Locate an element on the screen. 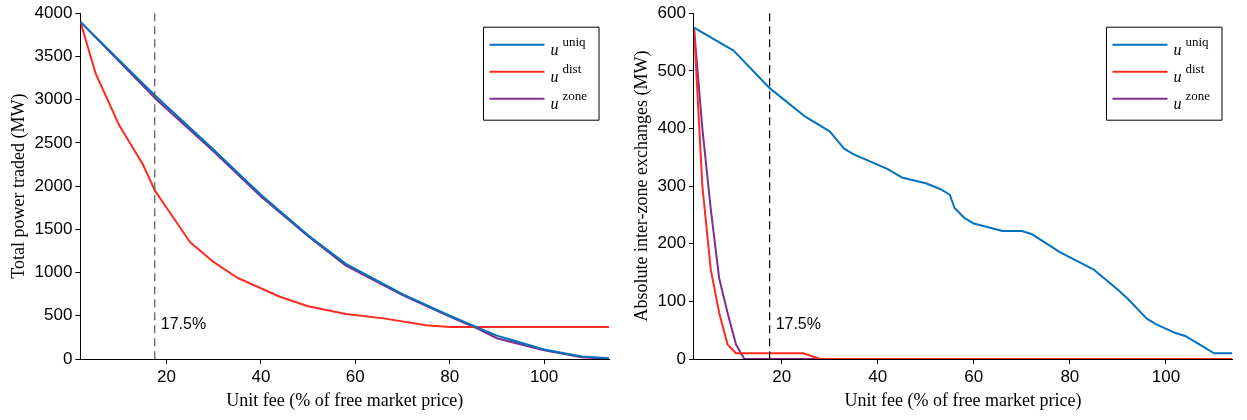  y-tick-label: 4000 is located at coordinates (53, 12).